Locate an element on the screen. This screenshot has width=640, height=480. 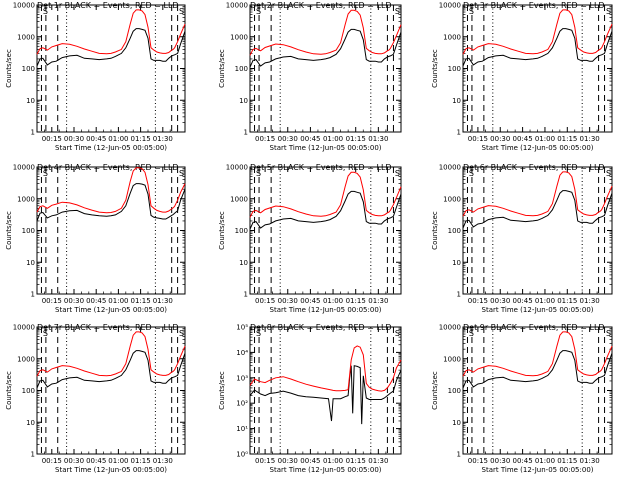
panel-title: Det 7r BLACK = Events, RED = LLD is located at coordinates (108, 327).